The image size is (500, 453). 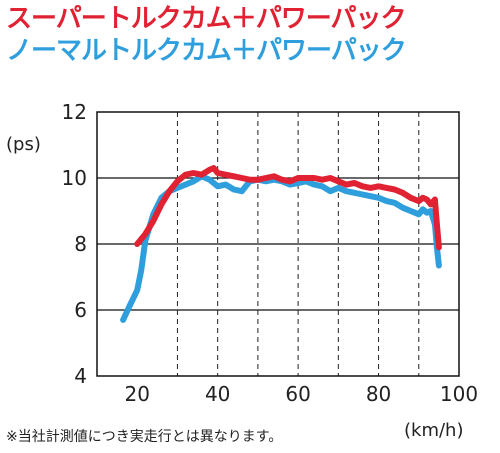 I want to click on x-tick-label: 80, so click(x=378, y=394).